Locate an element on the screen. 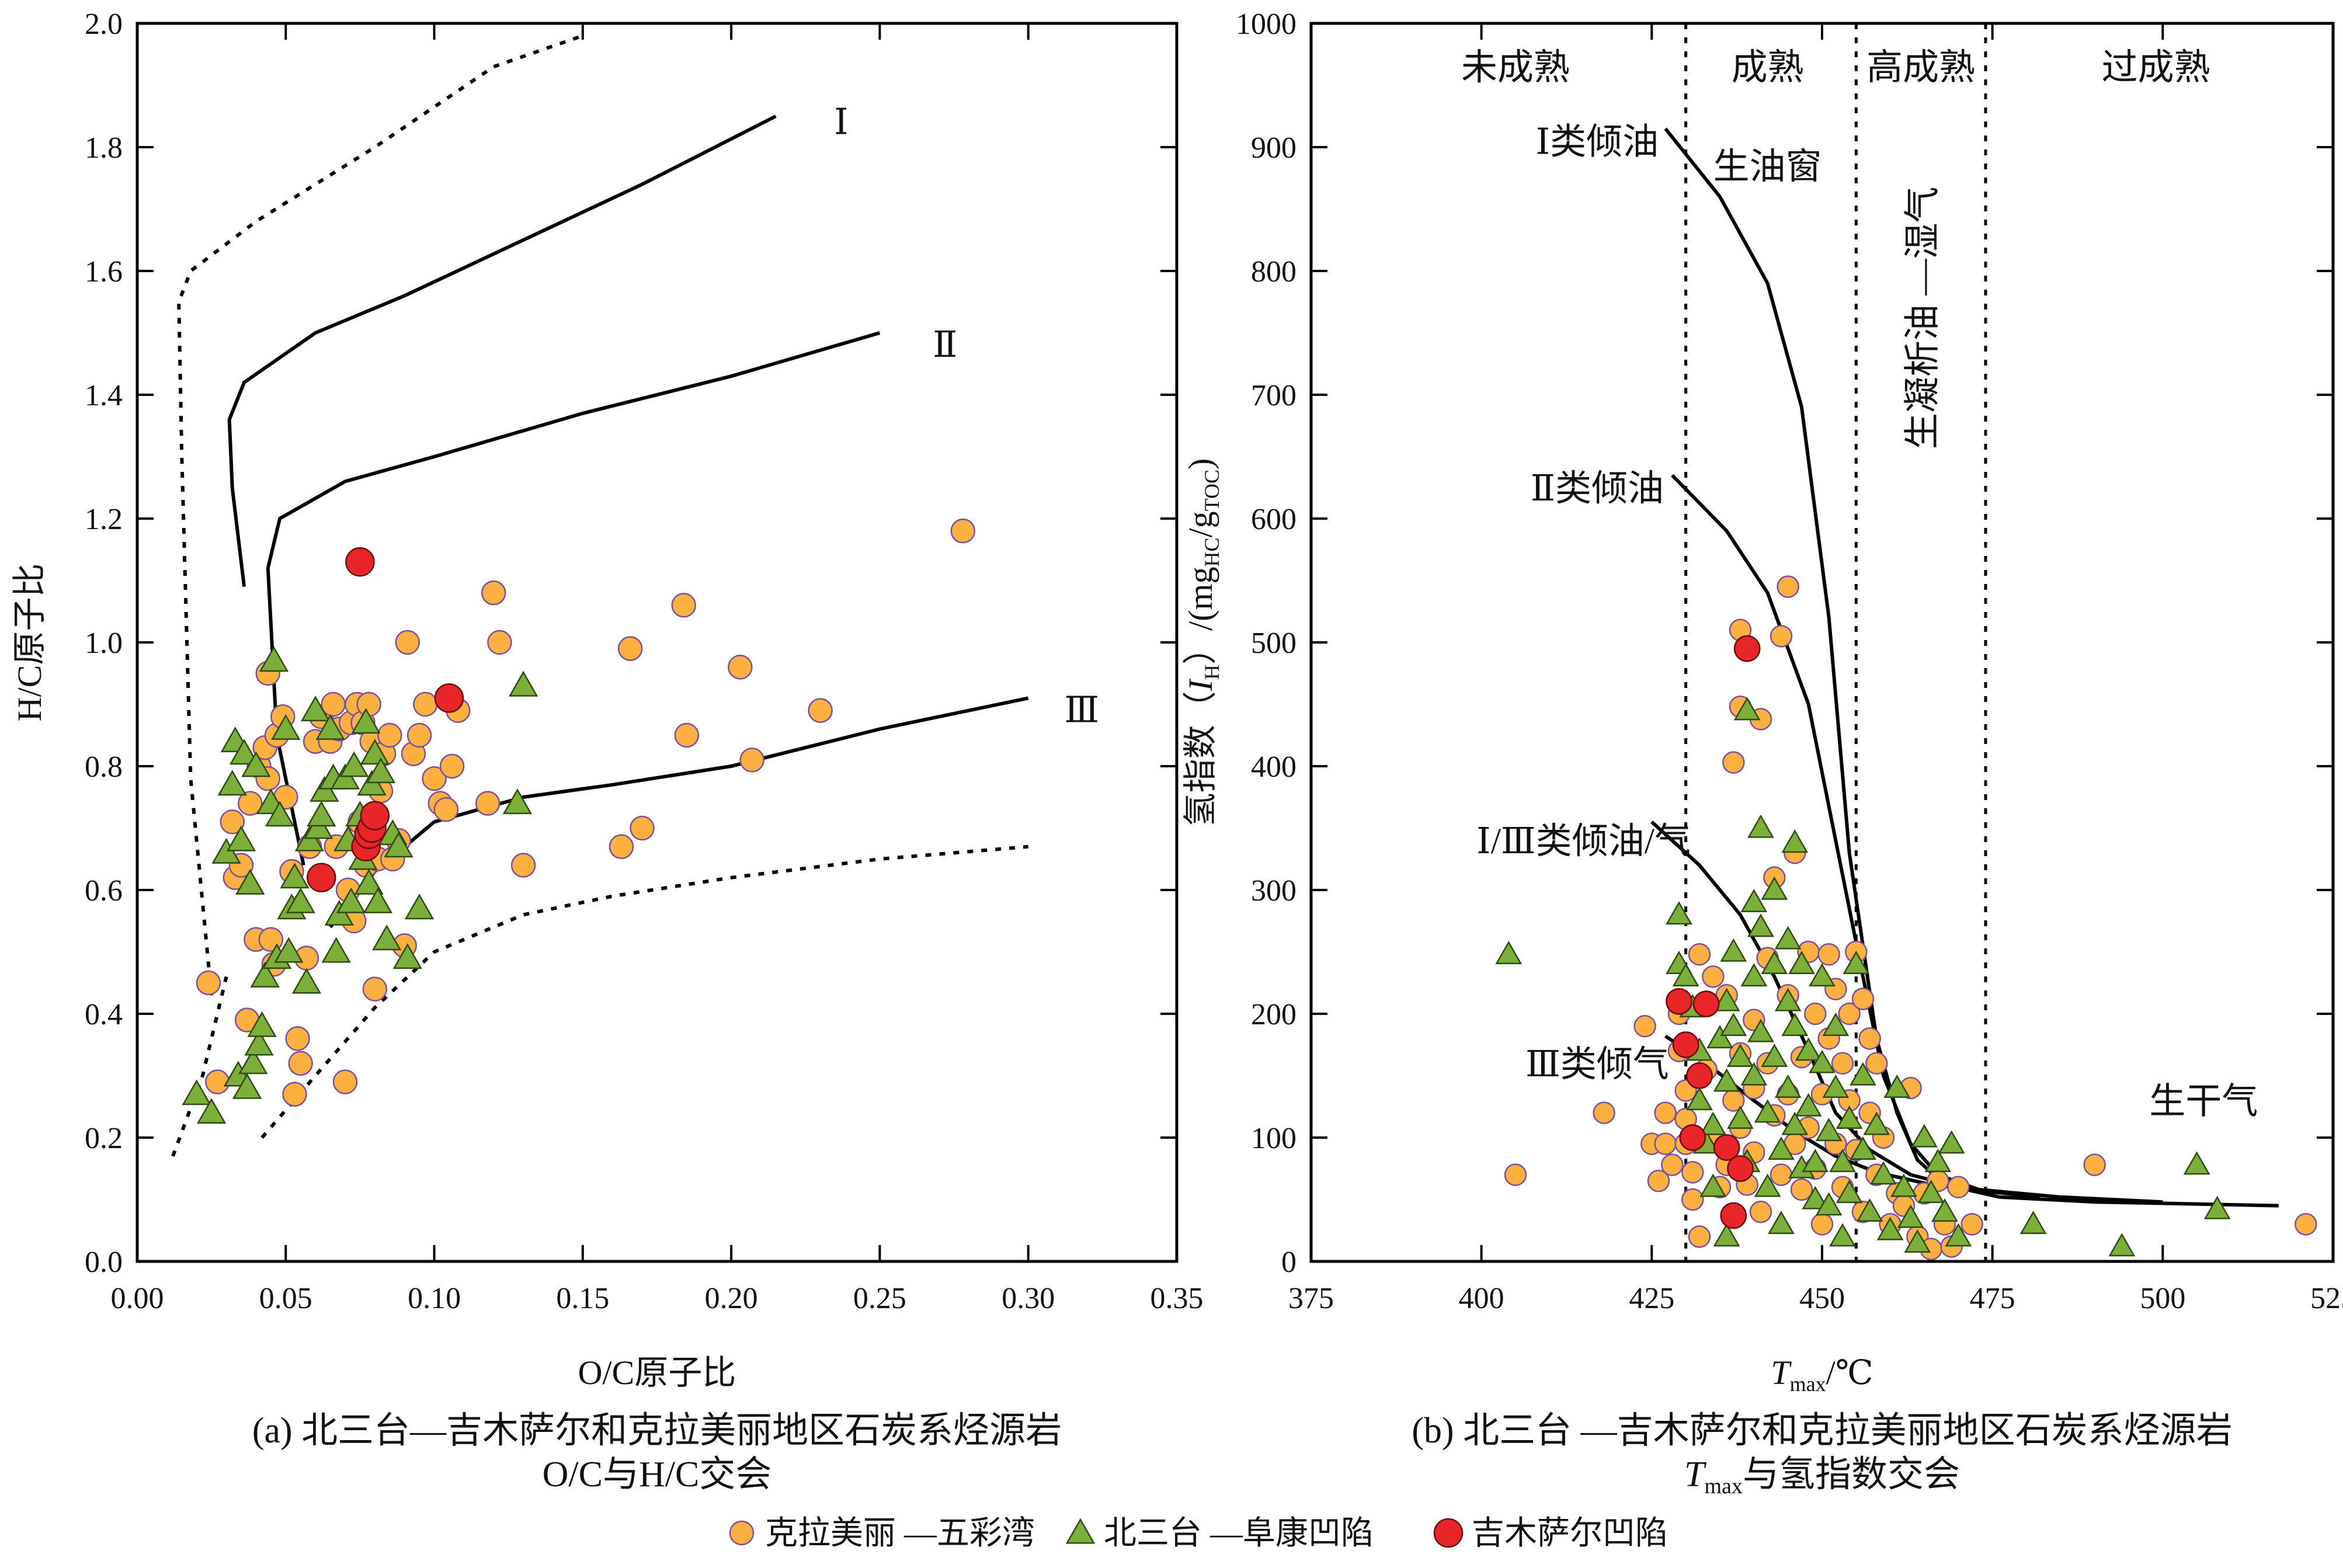 Image resolution: width=2343 pixels, height=1568 pixels. panel-b-x-tick-label: 525 is located at coordinates (2326, 1298).